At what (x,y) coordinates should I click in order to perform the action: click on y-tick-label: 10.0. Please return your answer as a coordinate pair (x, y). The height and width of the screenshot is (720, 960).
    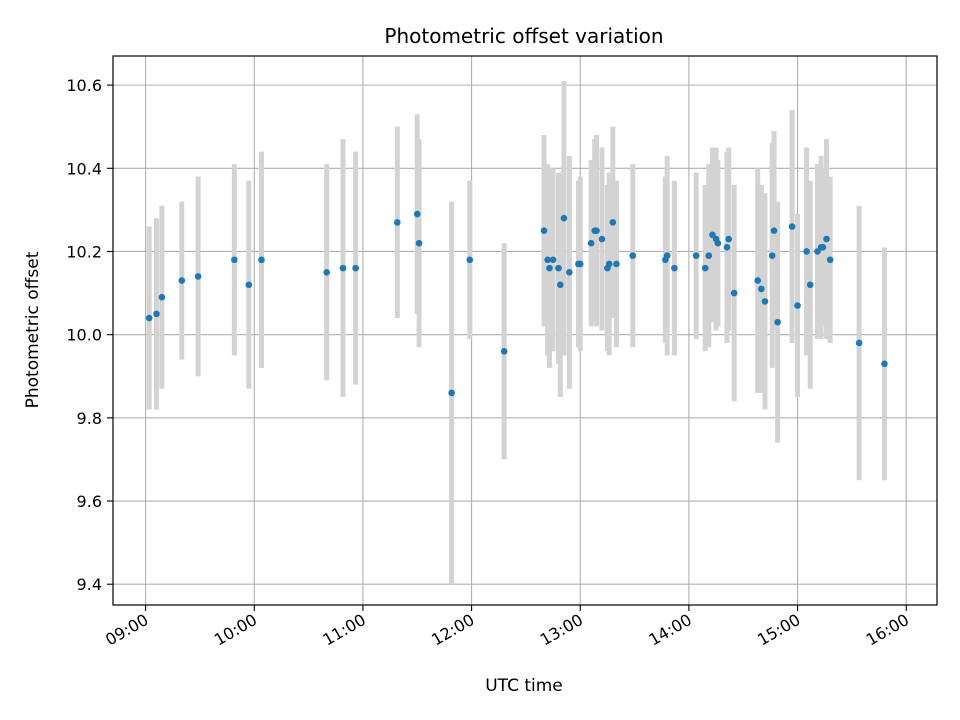
    Looking at the image, I should click on (84, 335).